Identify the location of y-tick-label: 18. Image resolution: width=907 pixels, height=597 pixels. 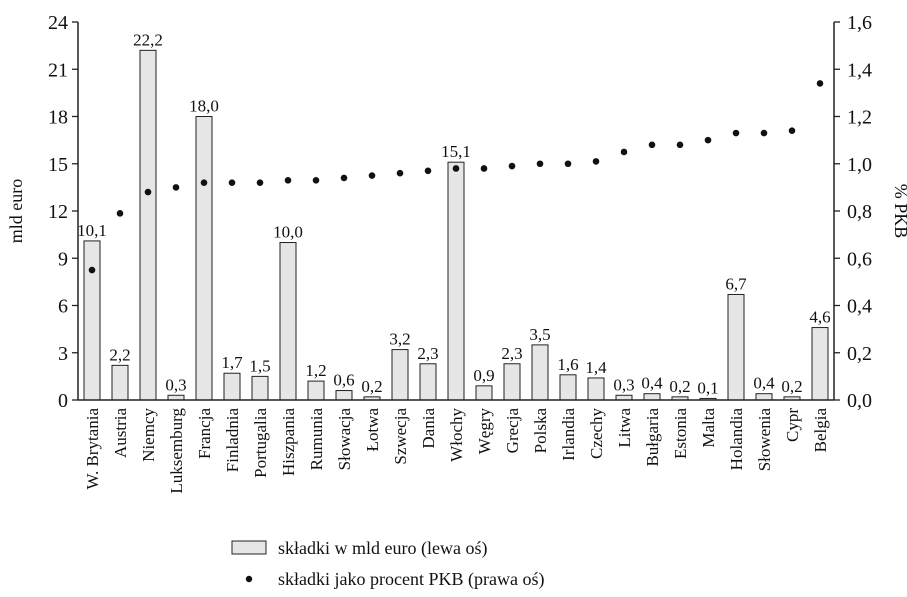
(58, 118).